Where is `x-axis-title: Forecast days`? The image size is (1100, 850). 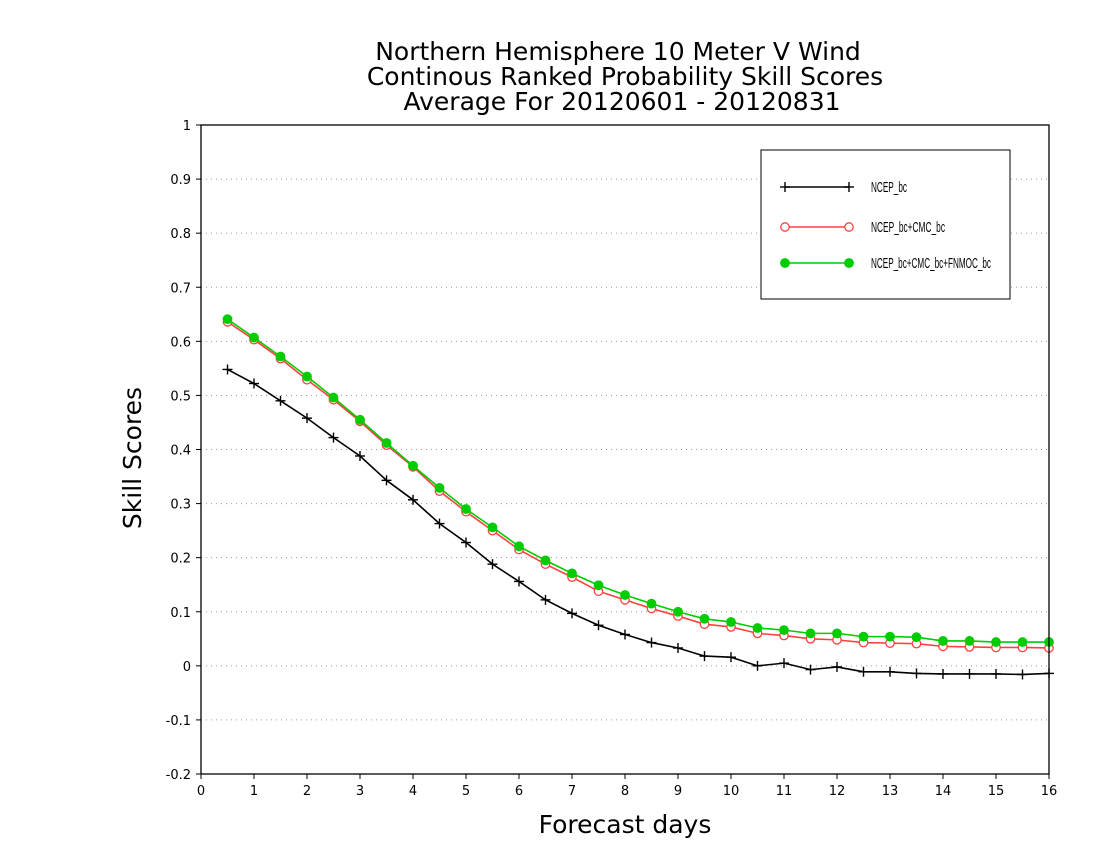 x-axis-title: Forecast days is located at coordinates (625, 824).